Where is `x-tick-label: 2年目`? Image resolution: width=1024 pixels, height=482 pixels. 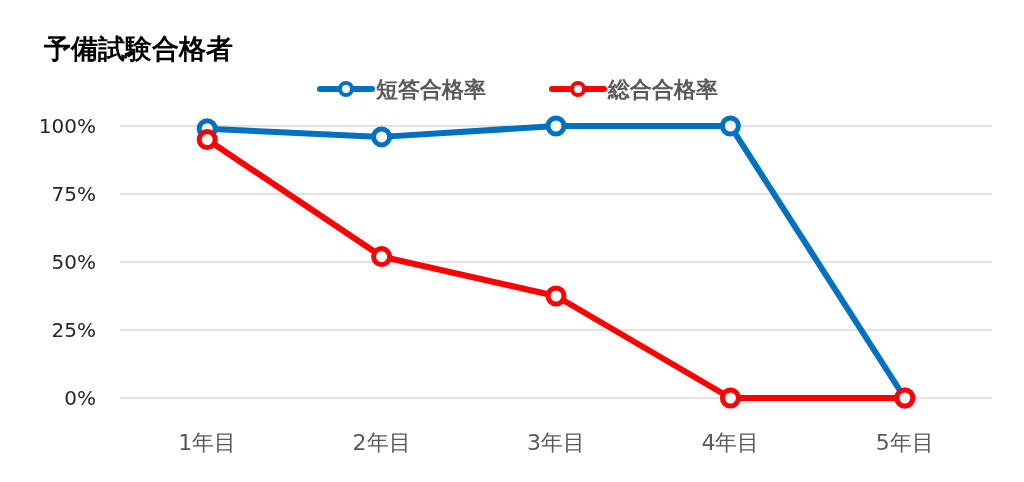
x-tick-label: 2年目 is located at coordinates (381, 442).